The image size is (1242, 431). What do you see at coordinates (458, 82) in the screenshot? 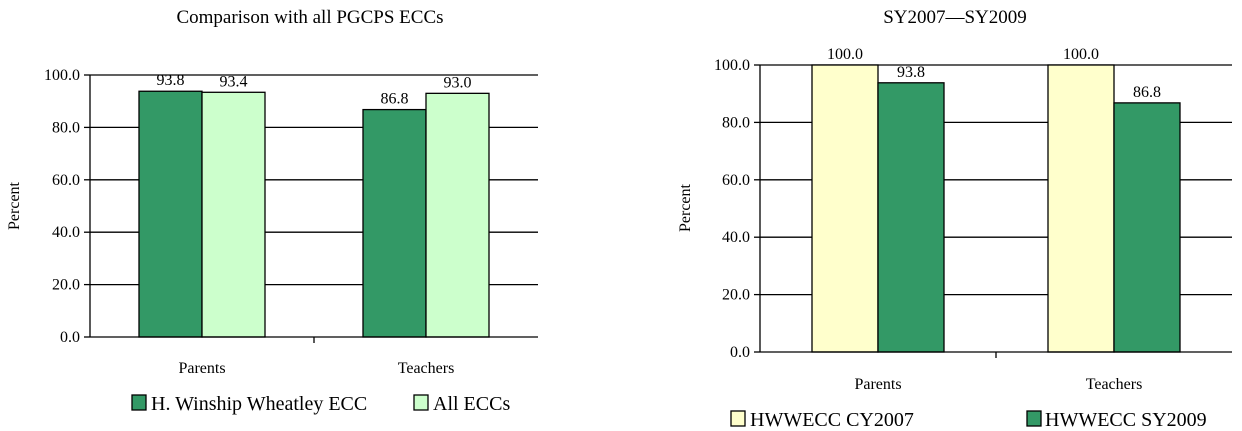
I see `data-label: 93.0` at bounding box center [458, 82].